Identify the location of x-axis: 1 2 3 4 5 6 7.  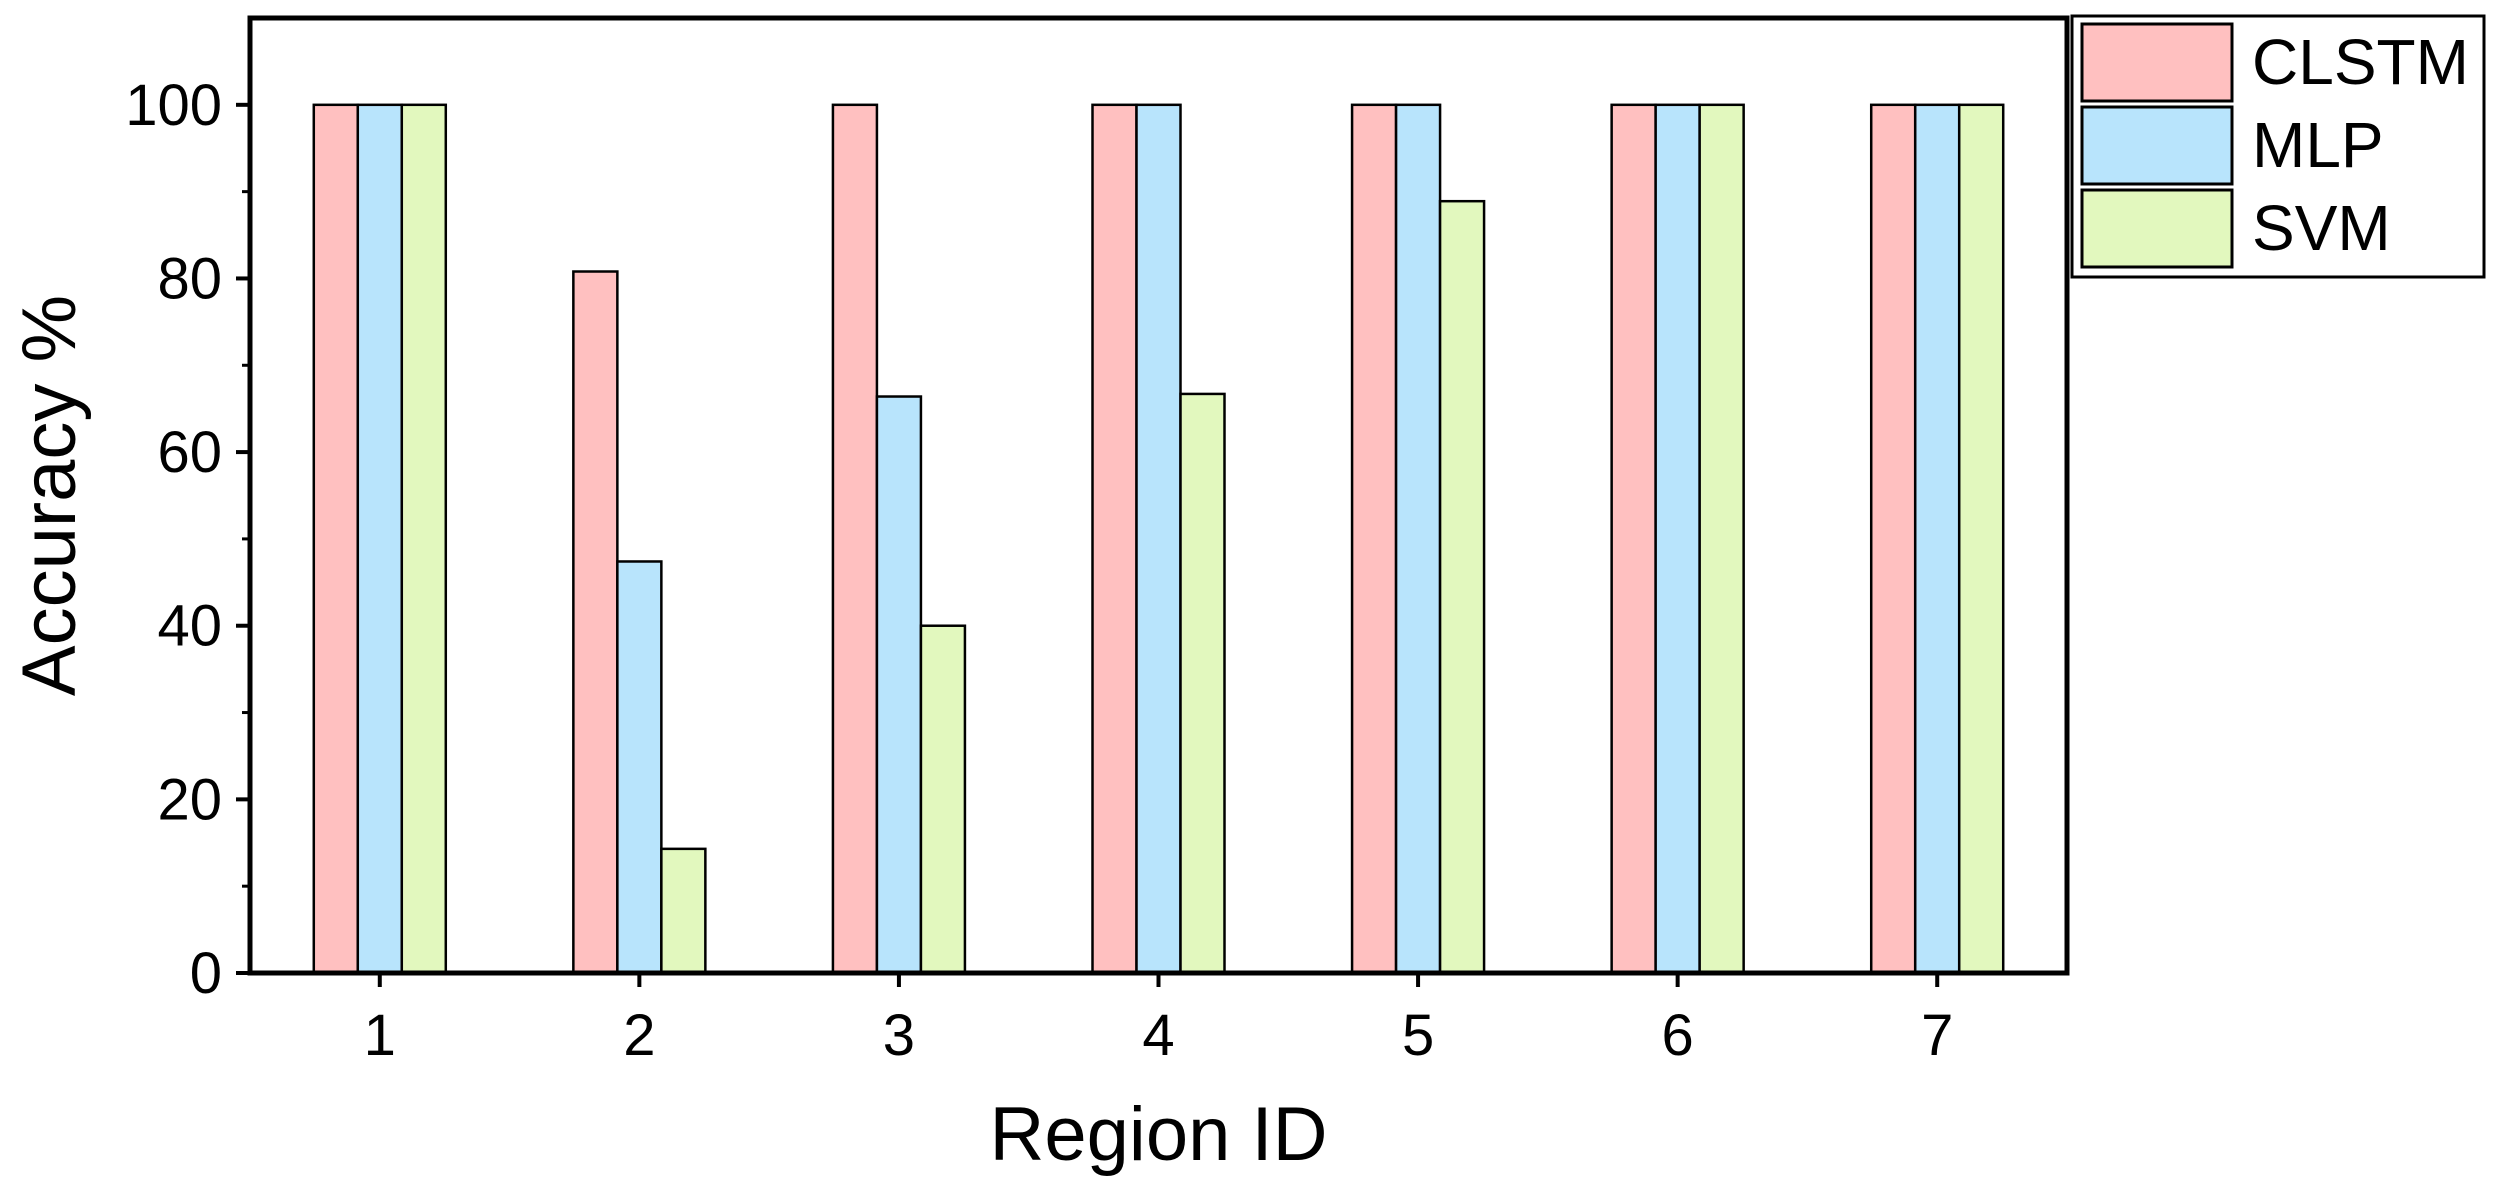
(1159, 1020).